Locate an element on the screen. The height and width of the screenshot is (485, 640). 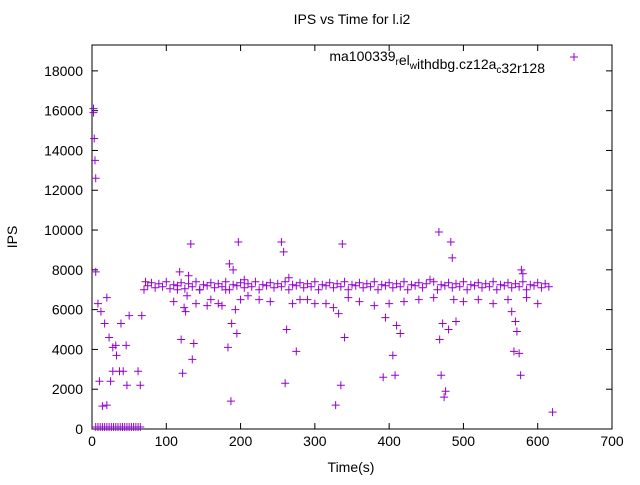
x-tick-label: 500 is located at coordinates (464, 441).